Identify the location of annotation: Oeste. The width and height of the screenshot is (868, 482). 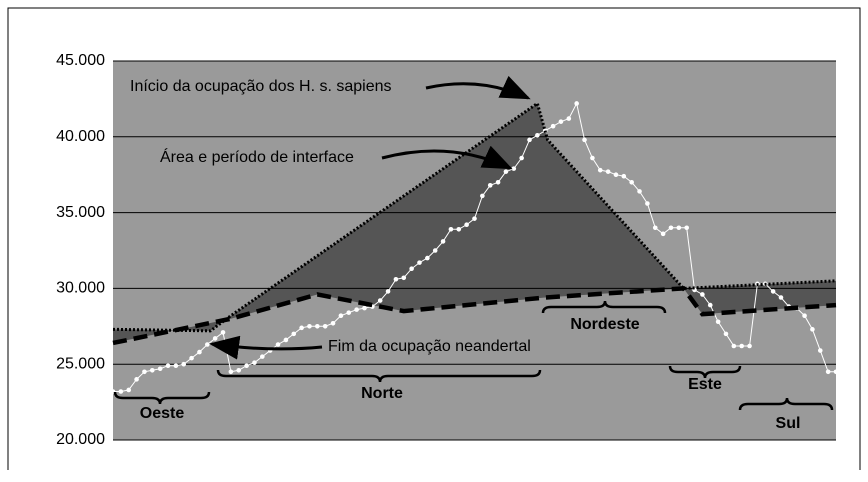
(162, 413).